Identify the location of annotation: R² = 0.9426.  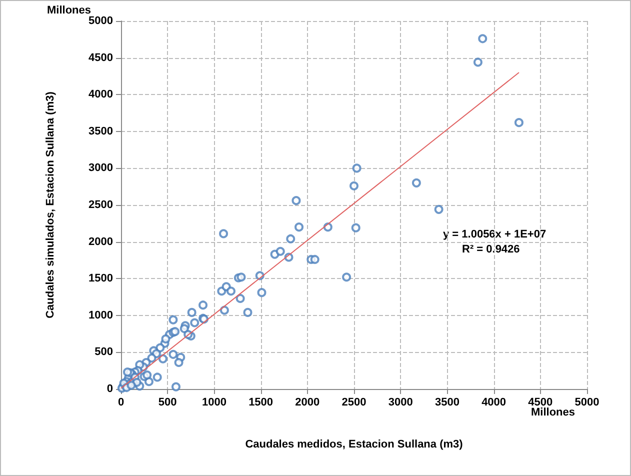
(491, 250).